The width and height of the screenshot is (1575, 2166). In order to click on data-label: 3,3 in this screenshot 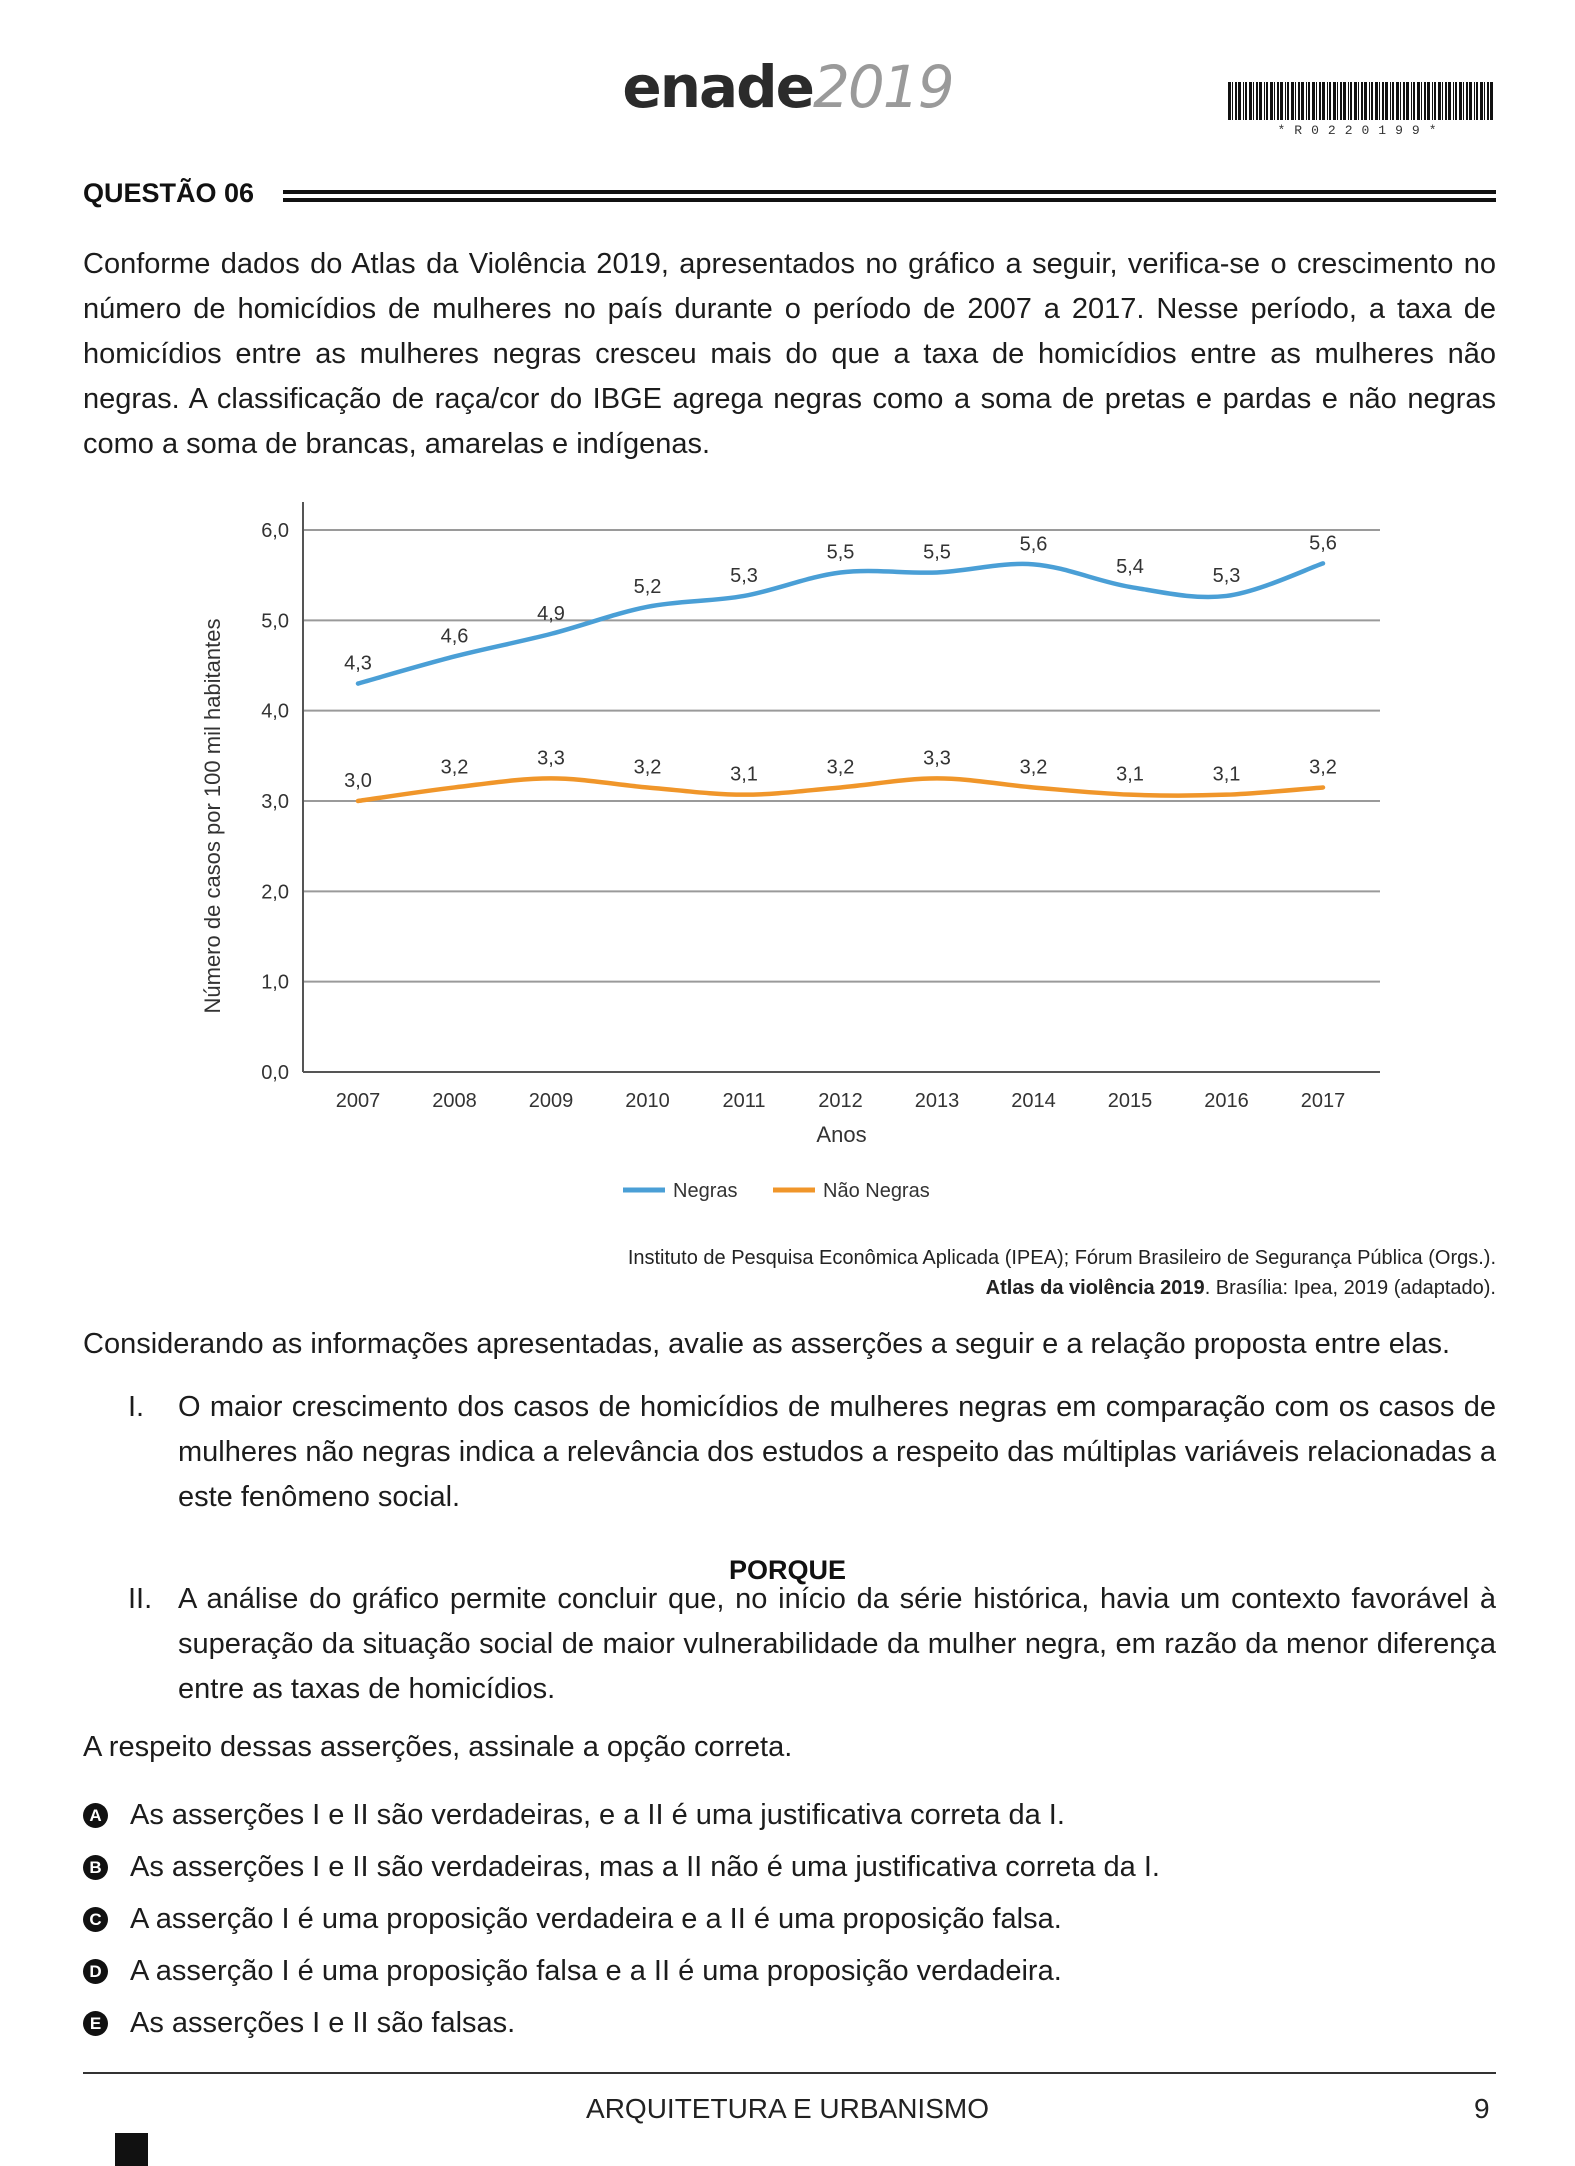, I will do `click(937, 758)`.